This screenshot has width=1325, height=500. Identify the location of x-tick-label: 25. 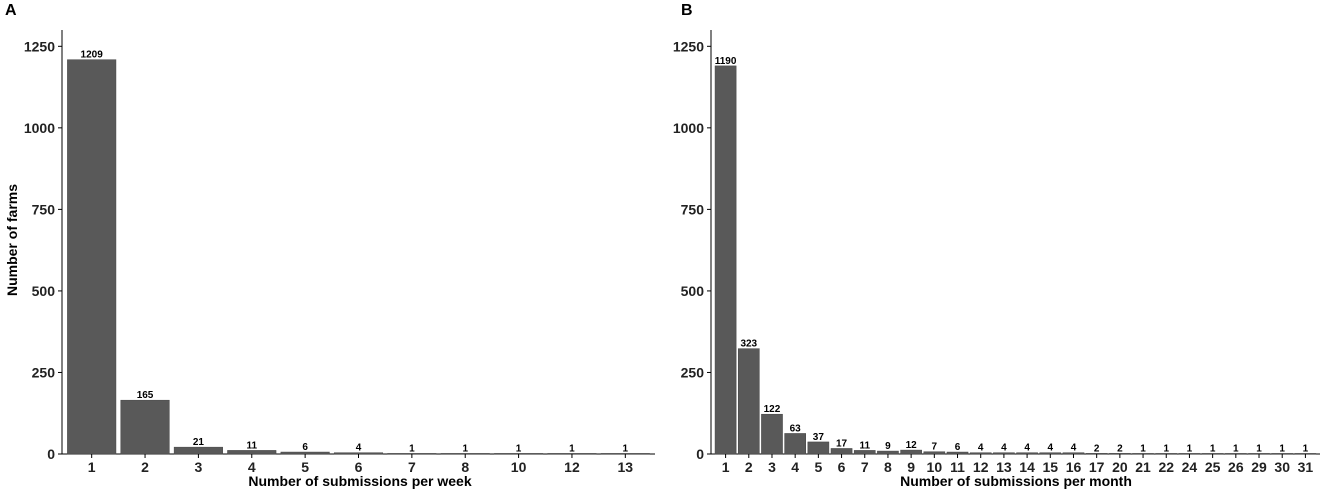
(1213, 467).